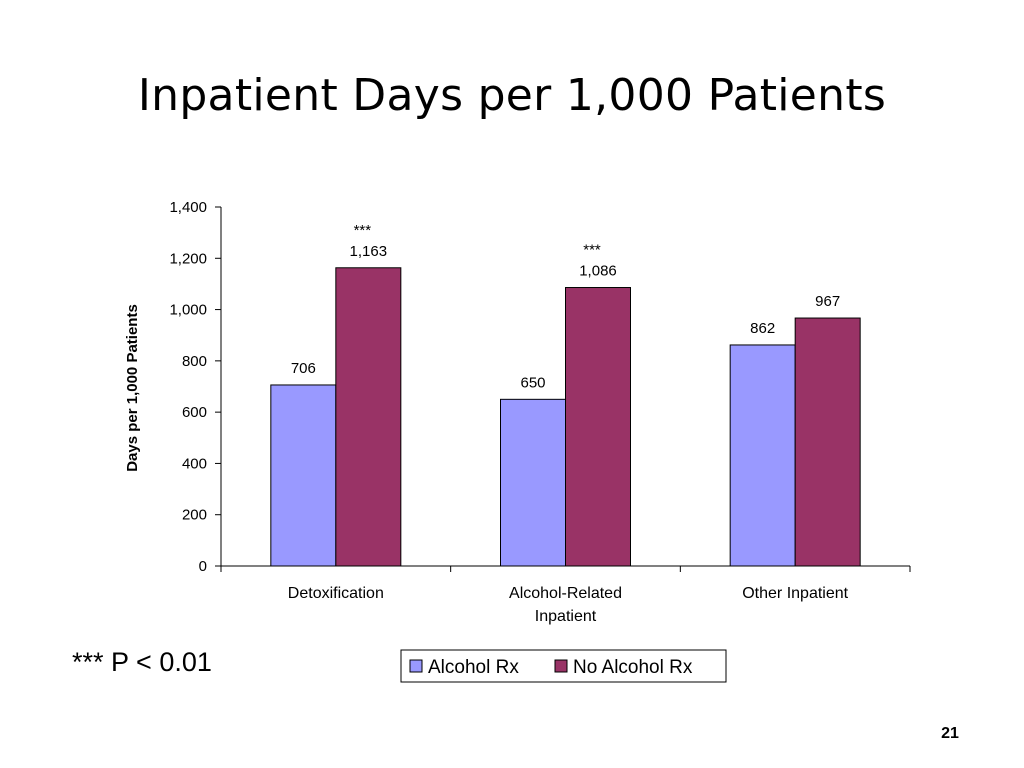 This screenshot has height=768, width=1024. What do you see at coordinates (188, 258) in the screenshot?
I see `y-tick-label: 1,200` at bounding box center [188, 258].